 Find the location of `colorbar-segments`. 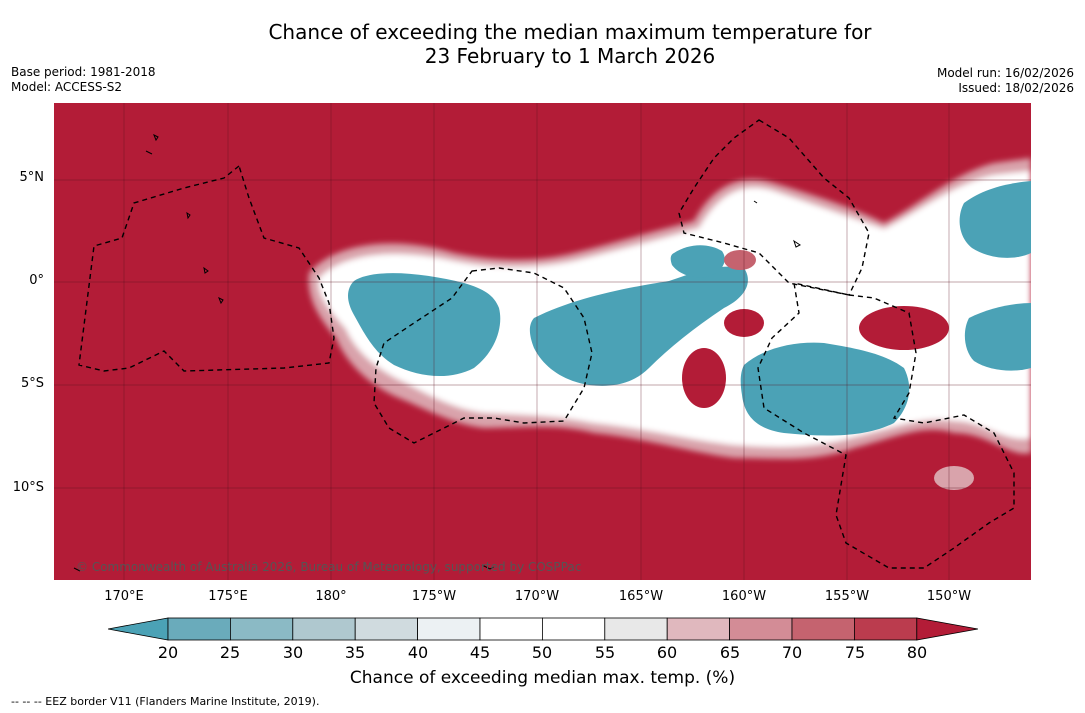

colorbar-segments is located at coordinates (543, 629).